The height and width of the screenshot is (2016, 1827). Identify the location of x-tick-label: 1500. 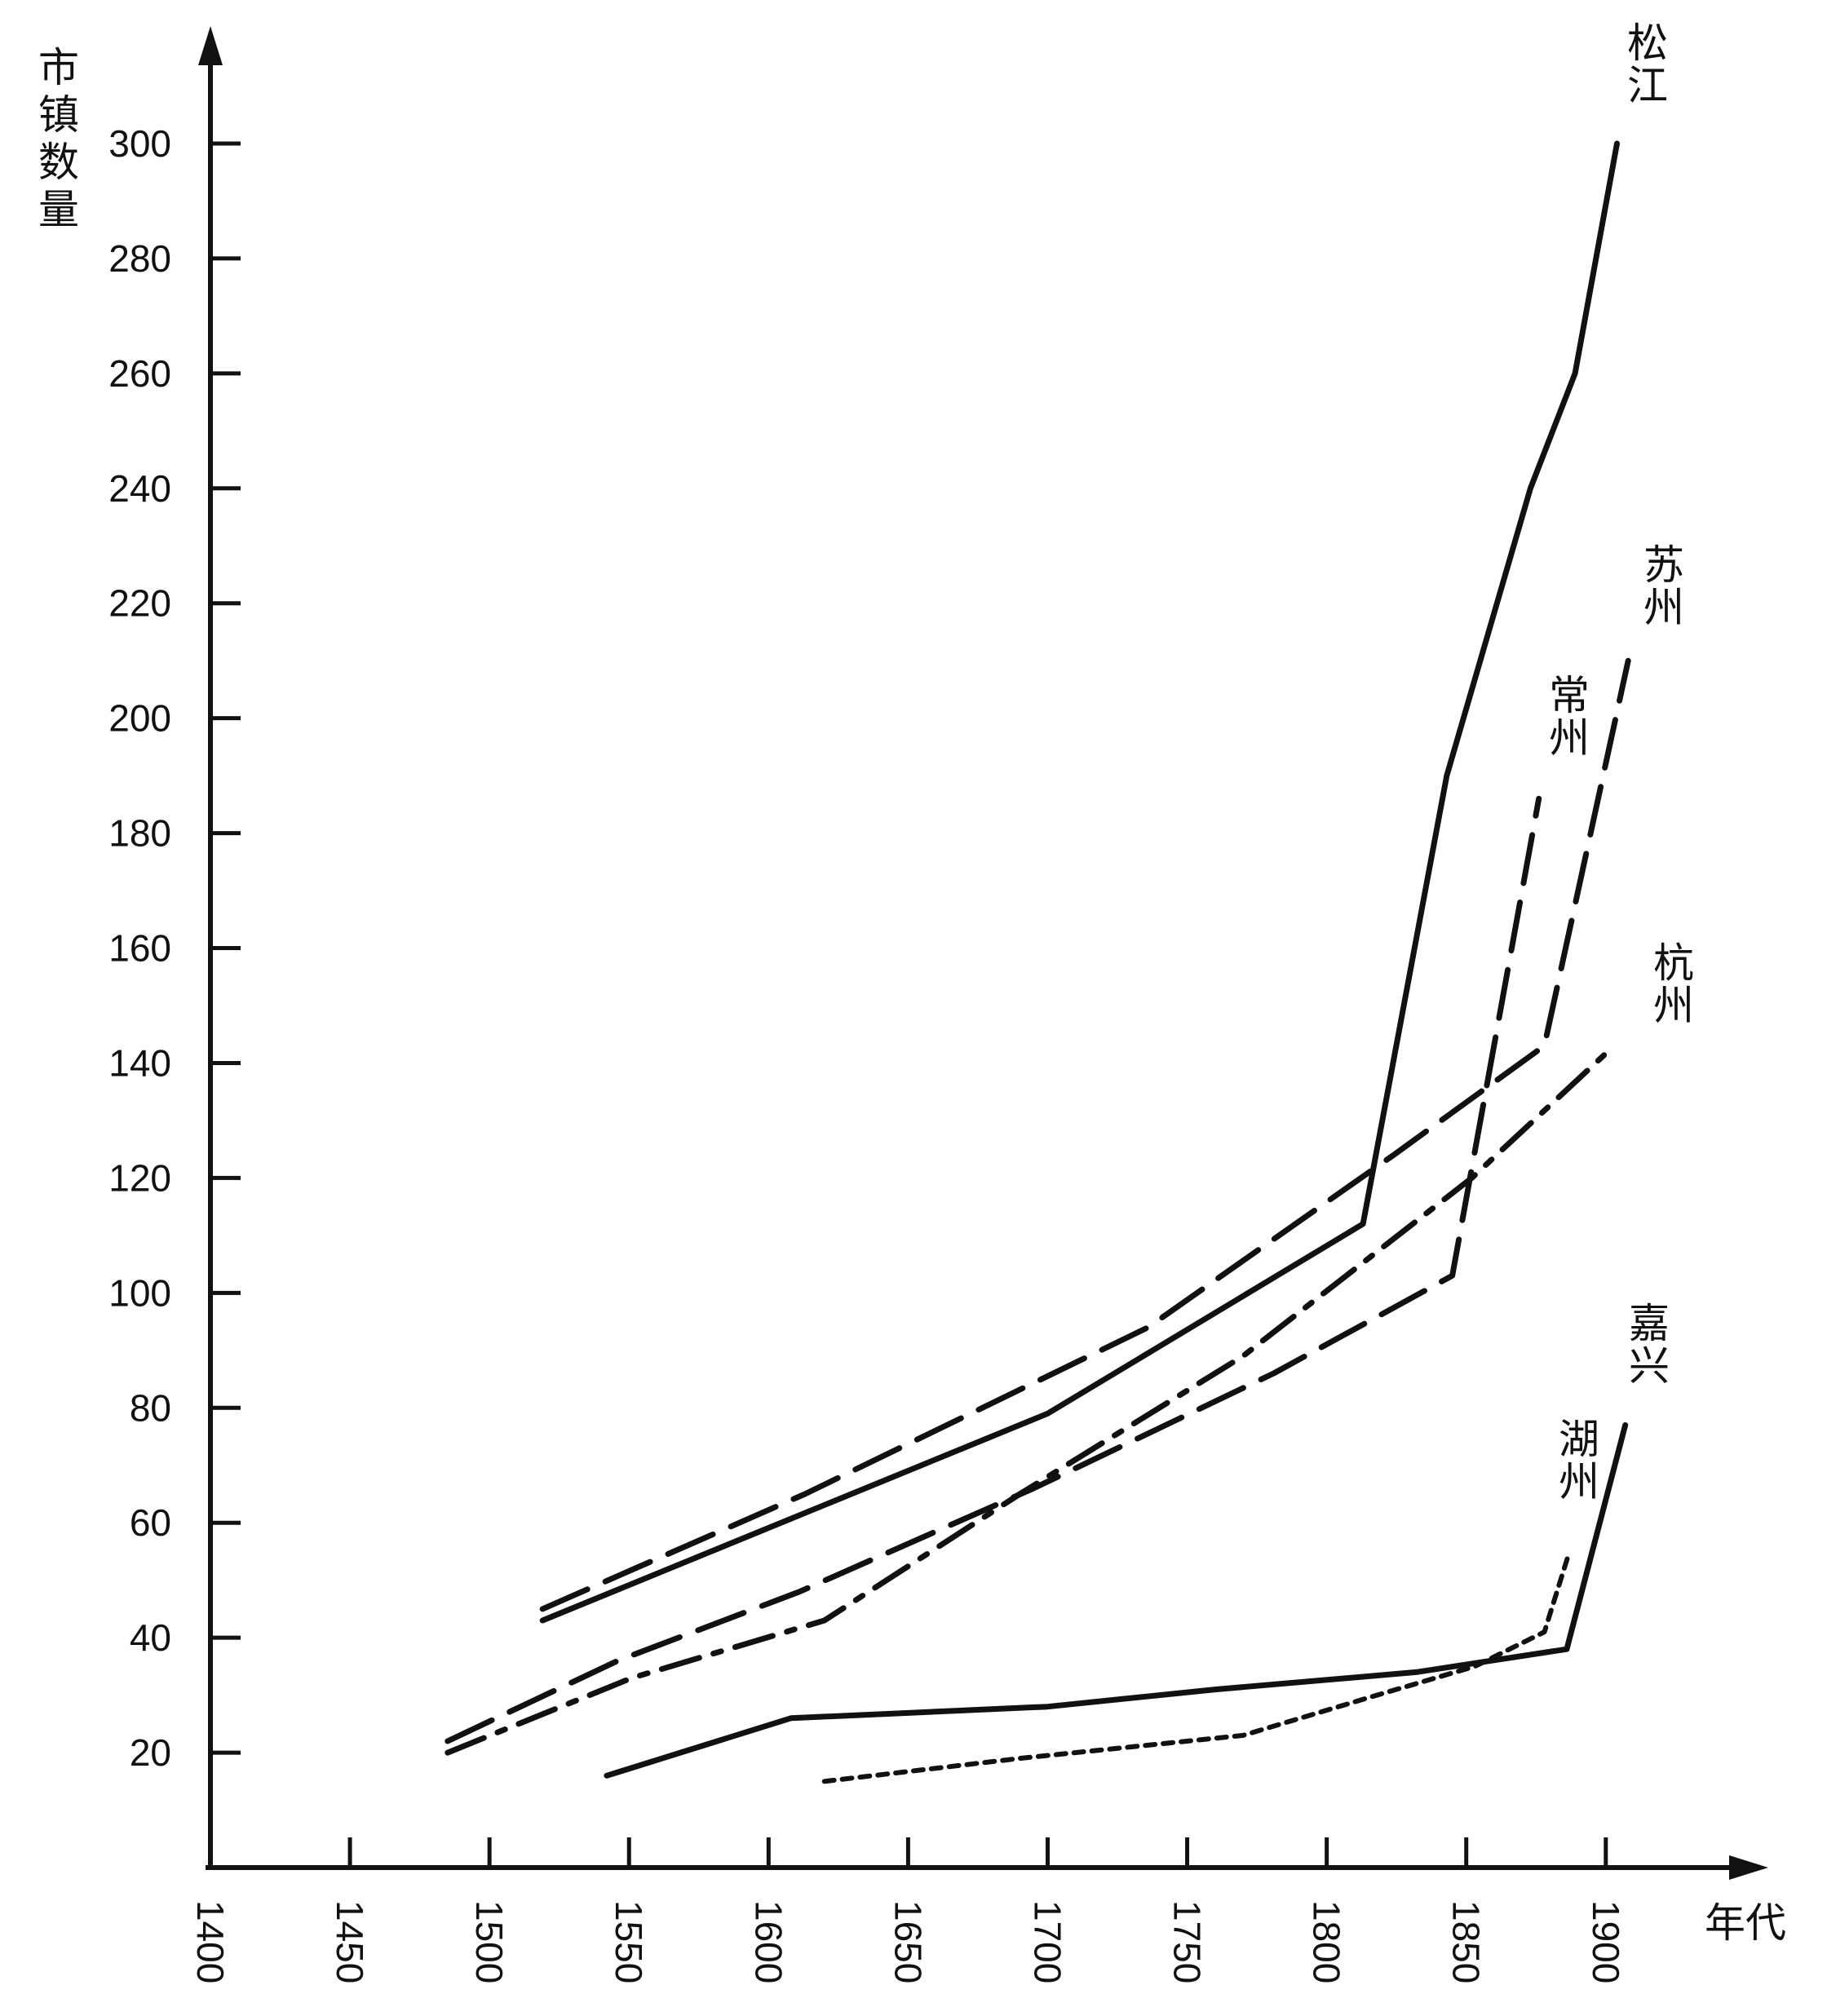
(489, 1941).